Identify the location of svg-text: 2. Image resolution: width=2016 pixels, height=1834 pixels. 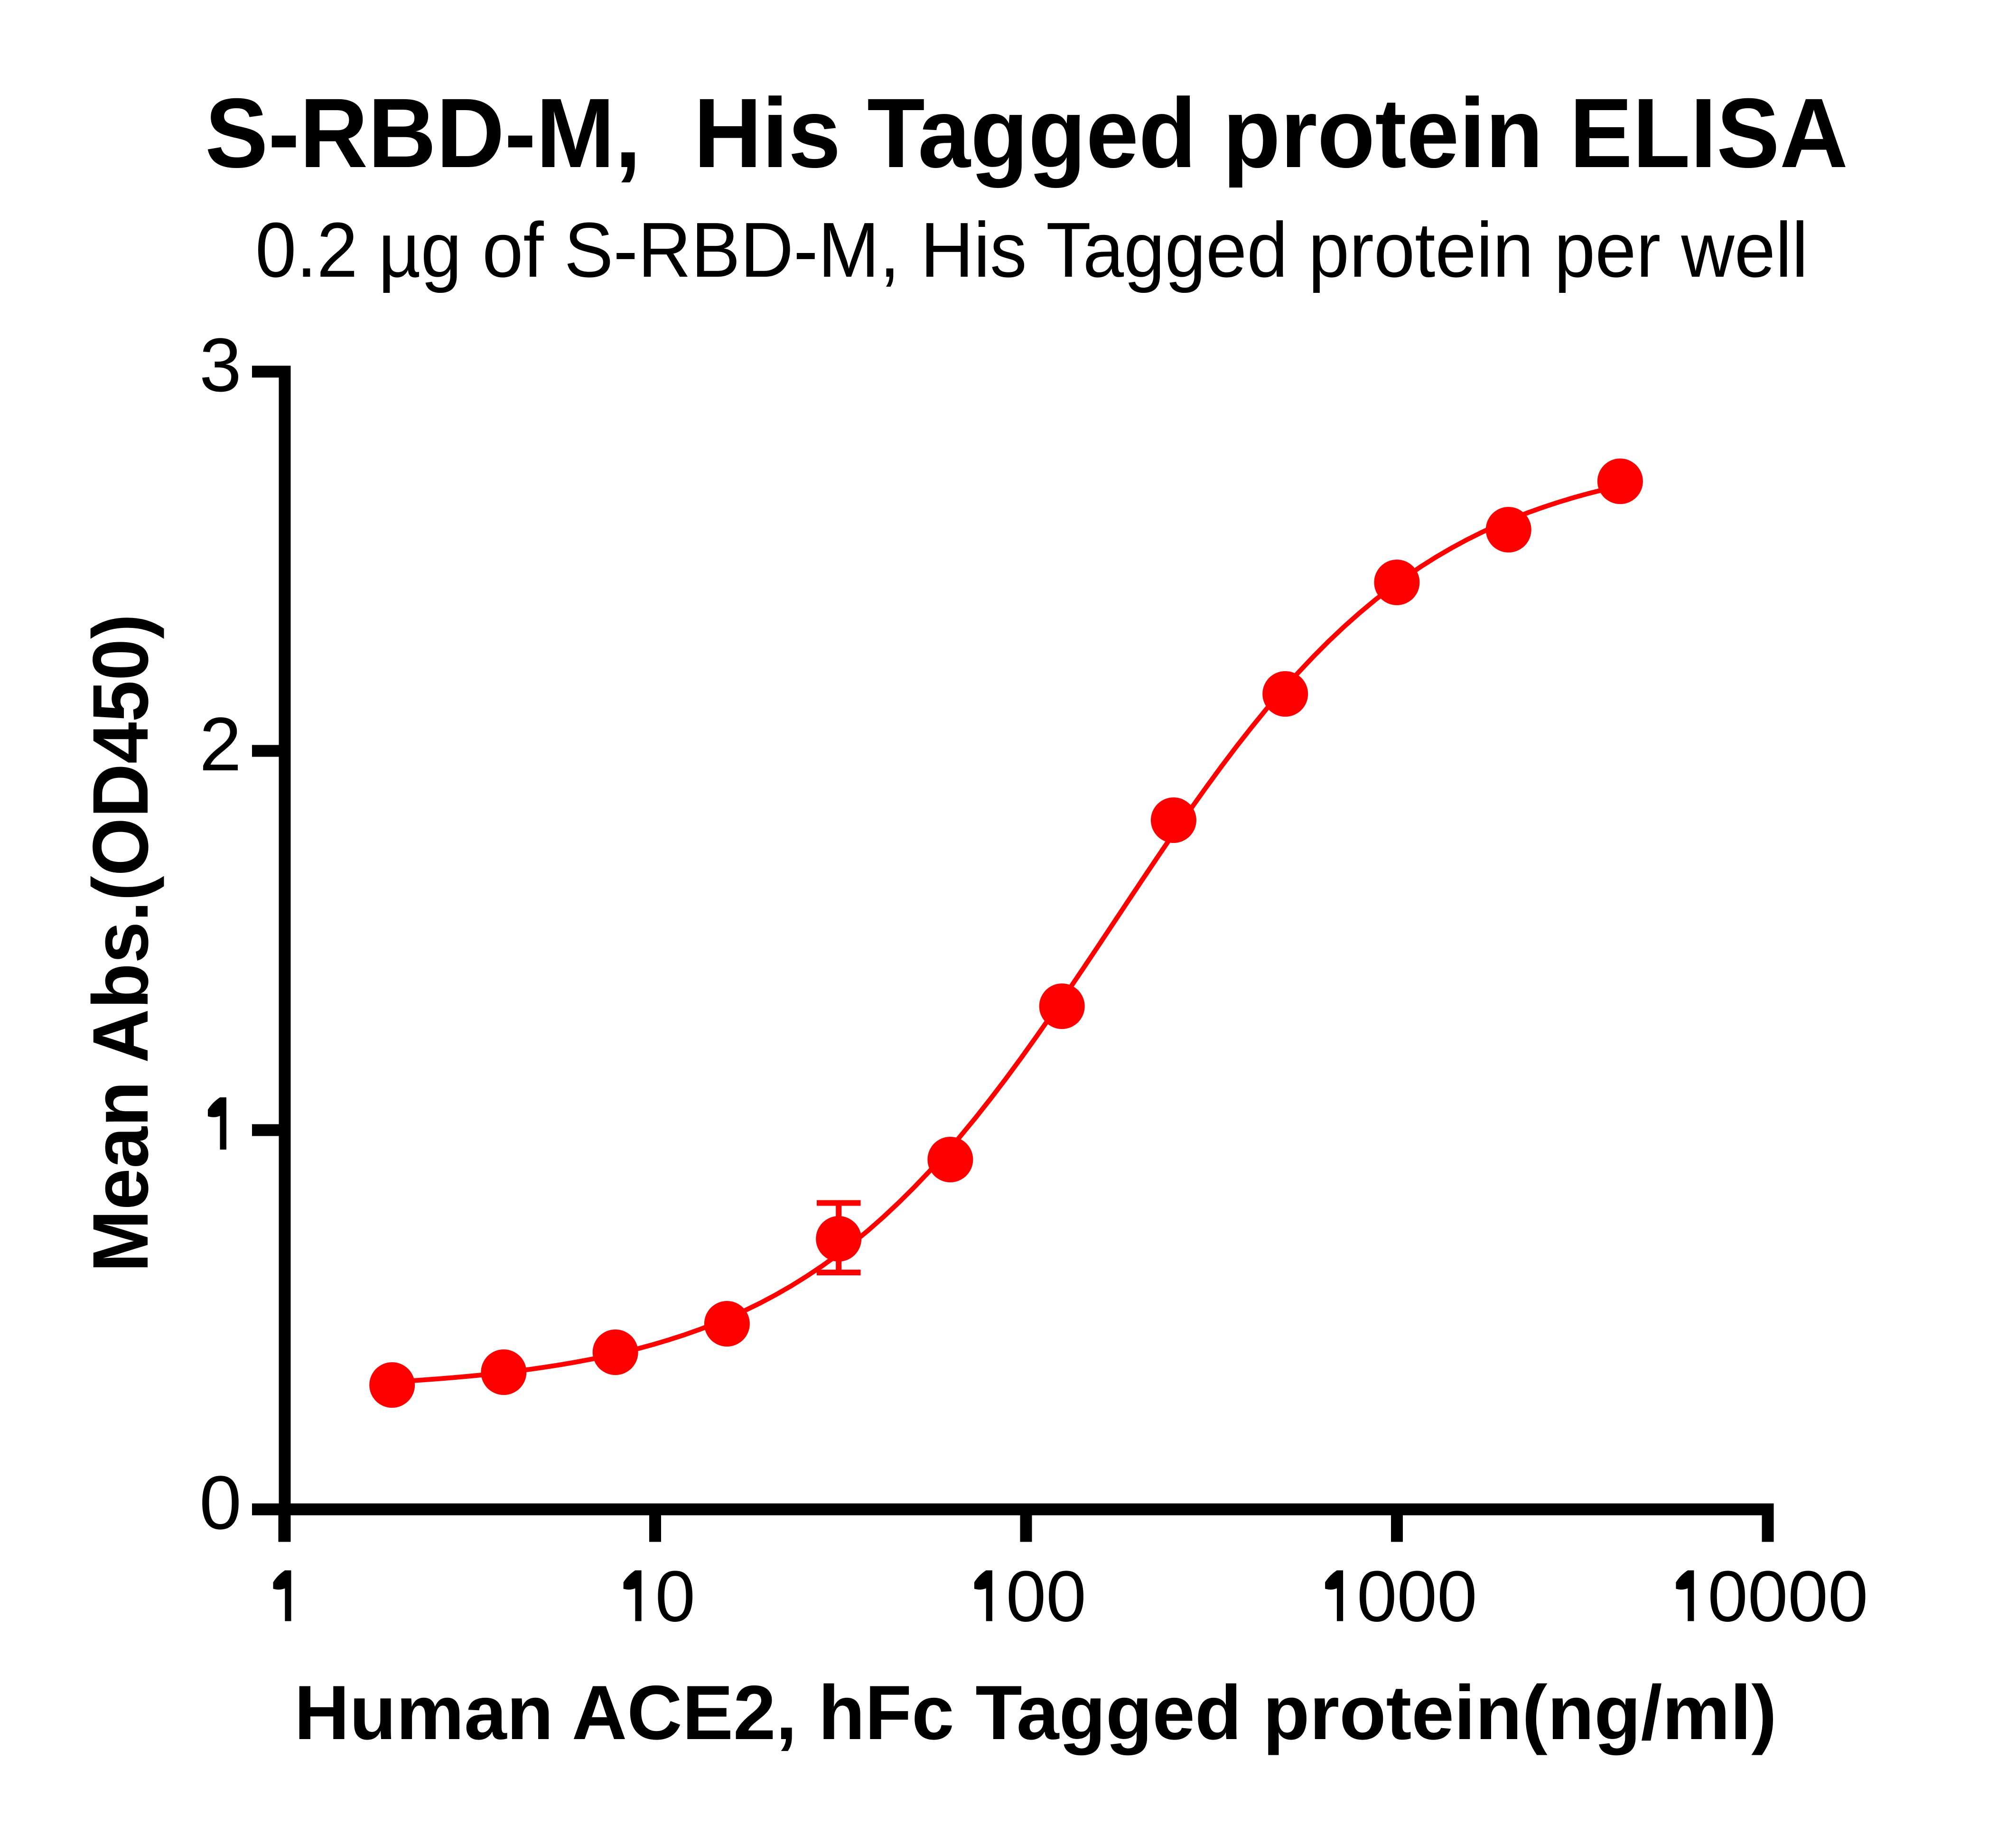
(220, 744).